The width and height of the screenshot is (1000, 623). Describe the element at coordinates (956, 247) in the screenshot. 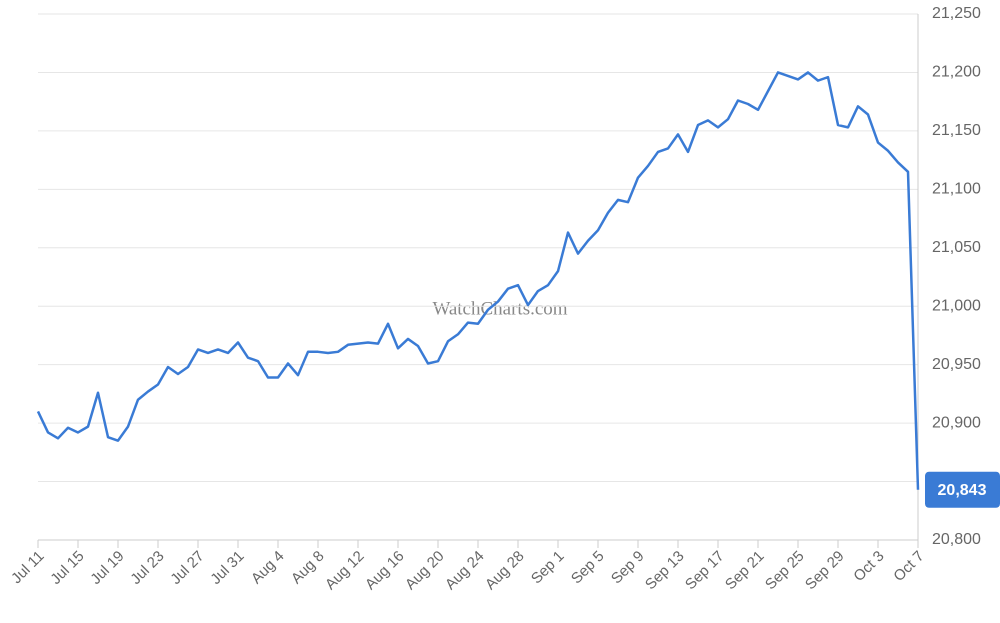

I see `y-tick-label: 21,050` at that location.